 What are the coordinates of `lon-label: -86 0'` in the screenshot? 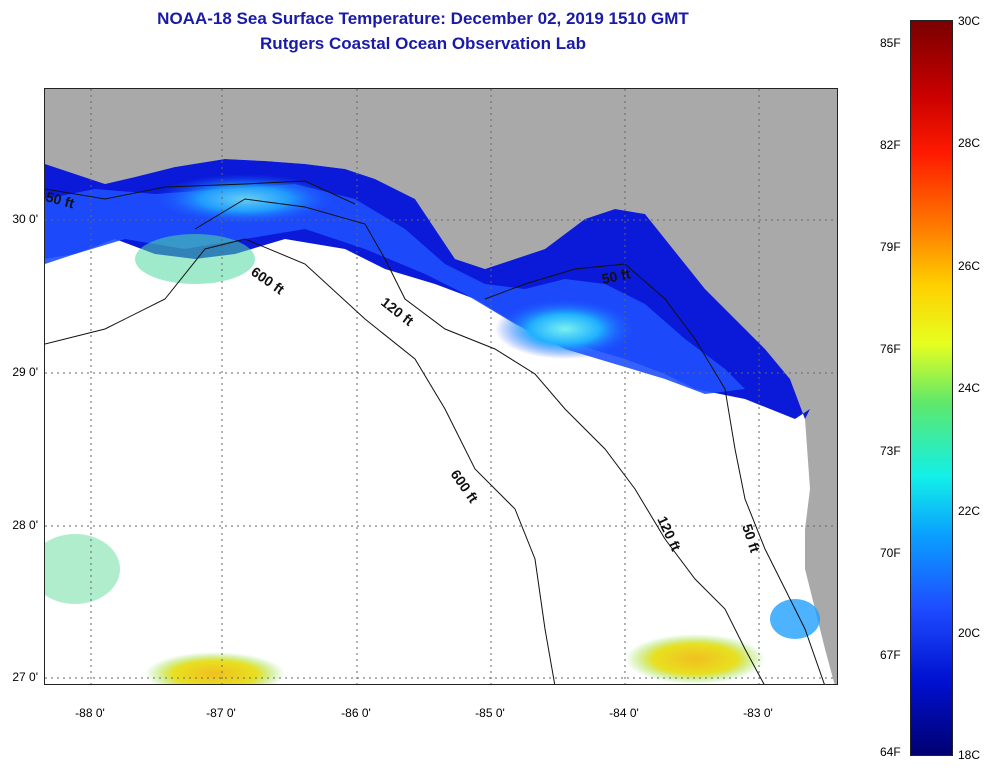 It's located at (356, 713).